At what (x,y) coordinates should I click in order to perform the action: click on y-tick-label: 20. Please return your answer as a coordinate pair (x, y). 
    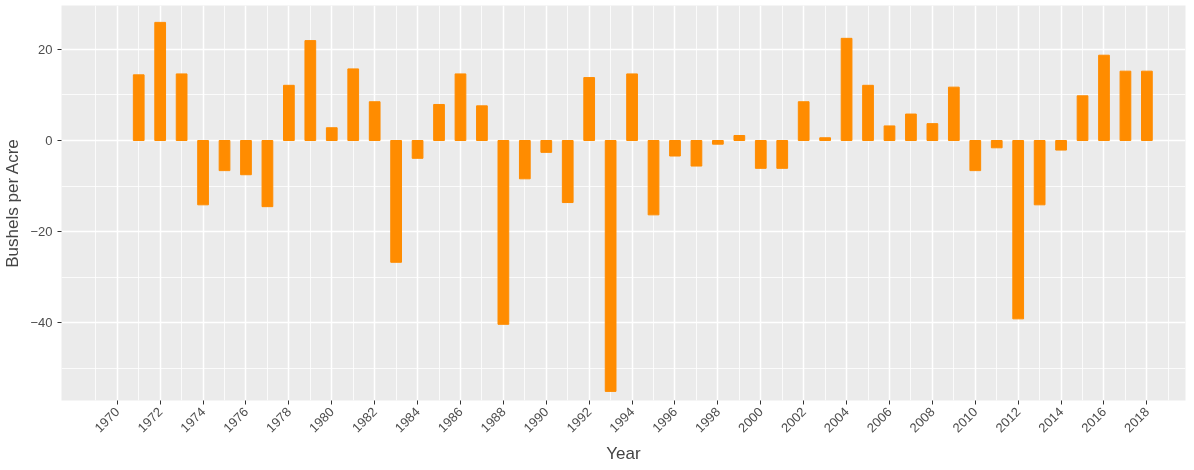
    Looking at the image, I should click on (45, 49).